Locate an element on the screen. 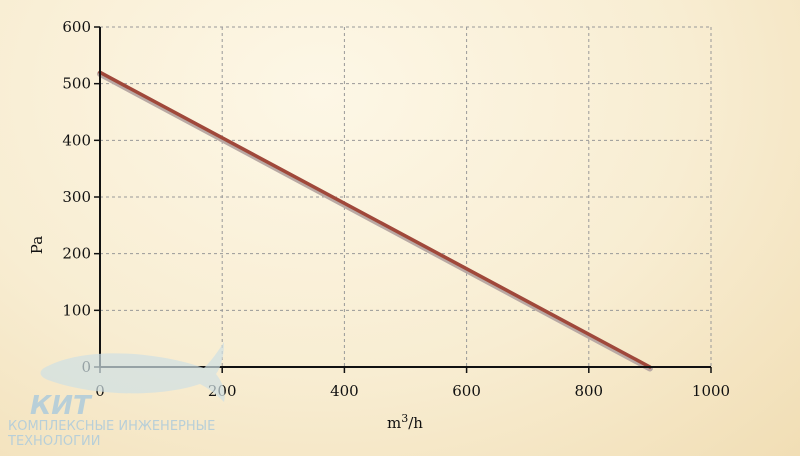 This screenshot has width=800, height=456. x-axis-label: m3/h is located at coordinates (405, 422).